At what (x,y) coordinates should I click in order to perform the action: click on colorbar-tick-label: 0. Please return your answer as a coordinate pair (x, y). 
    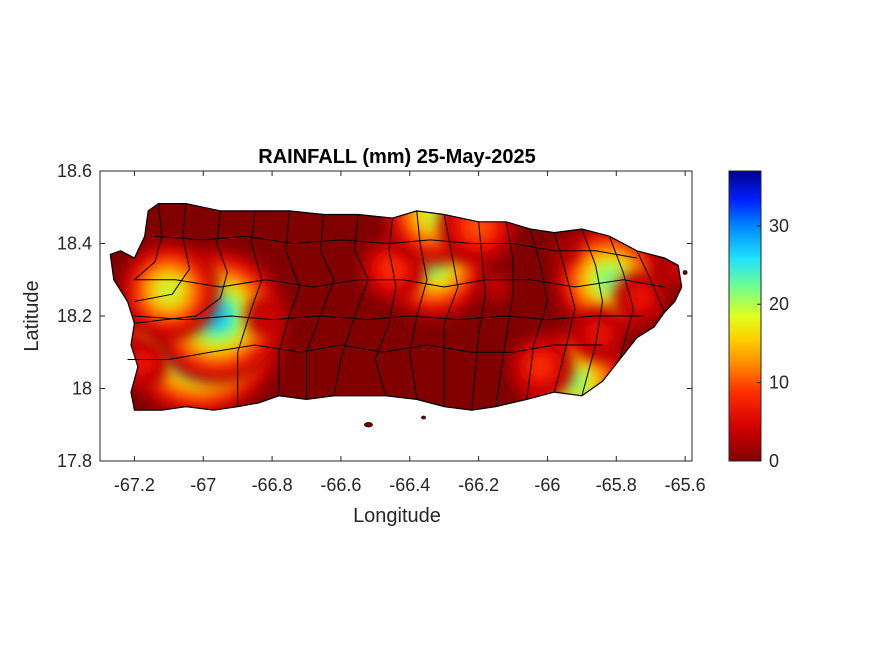
    Looking at the image, I should click on (774, 461).